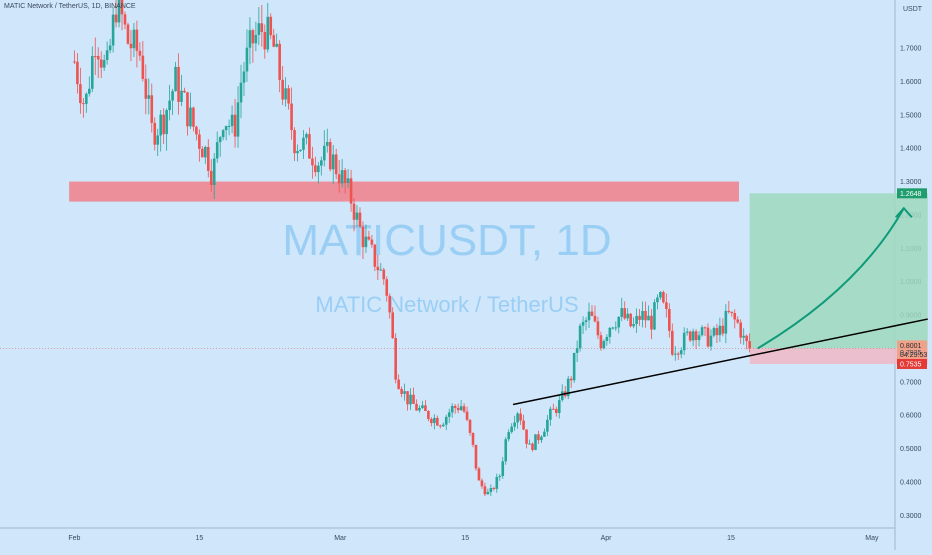 This screenshot has height=555, width=932. I want to click on symbol-header: MATIC Network / TetherUS, 1D, BINANCE, so click(70, 6).